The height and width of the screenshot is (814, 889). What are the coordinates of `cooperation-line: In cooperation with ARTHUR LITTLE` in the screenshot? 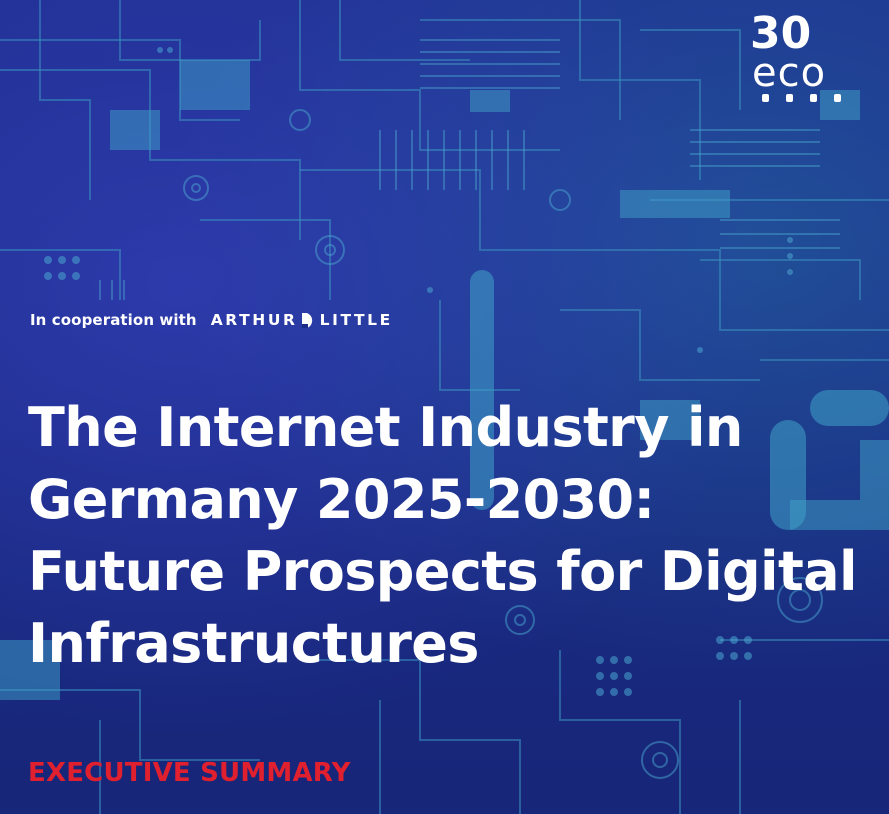 It's located at (211, 320).